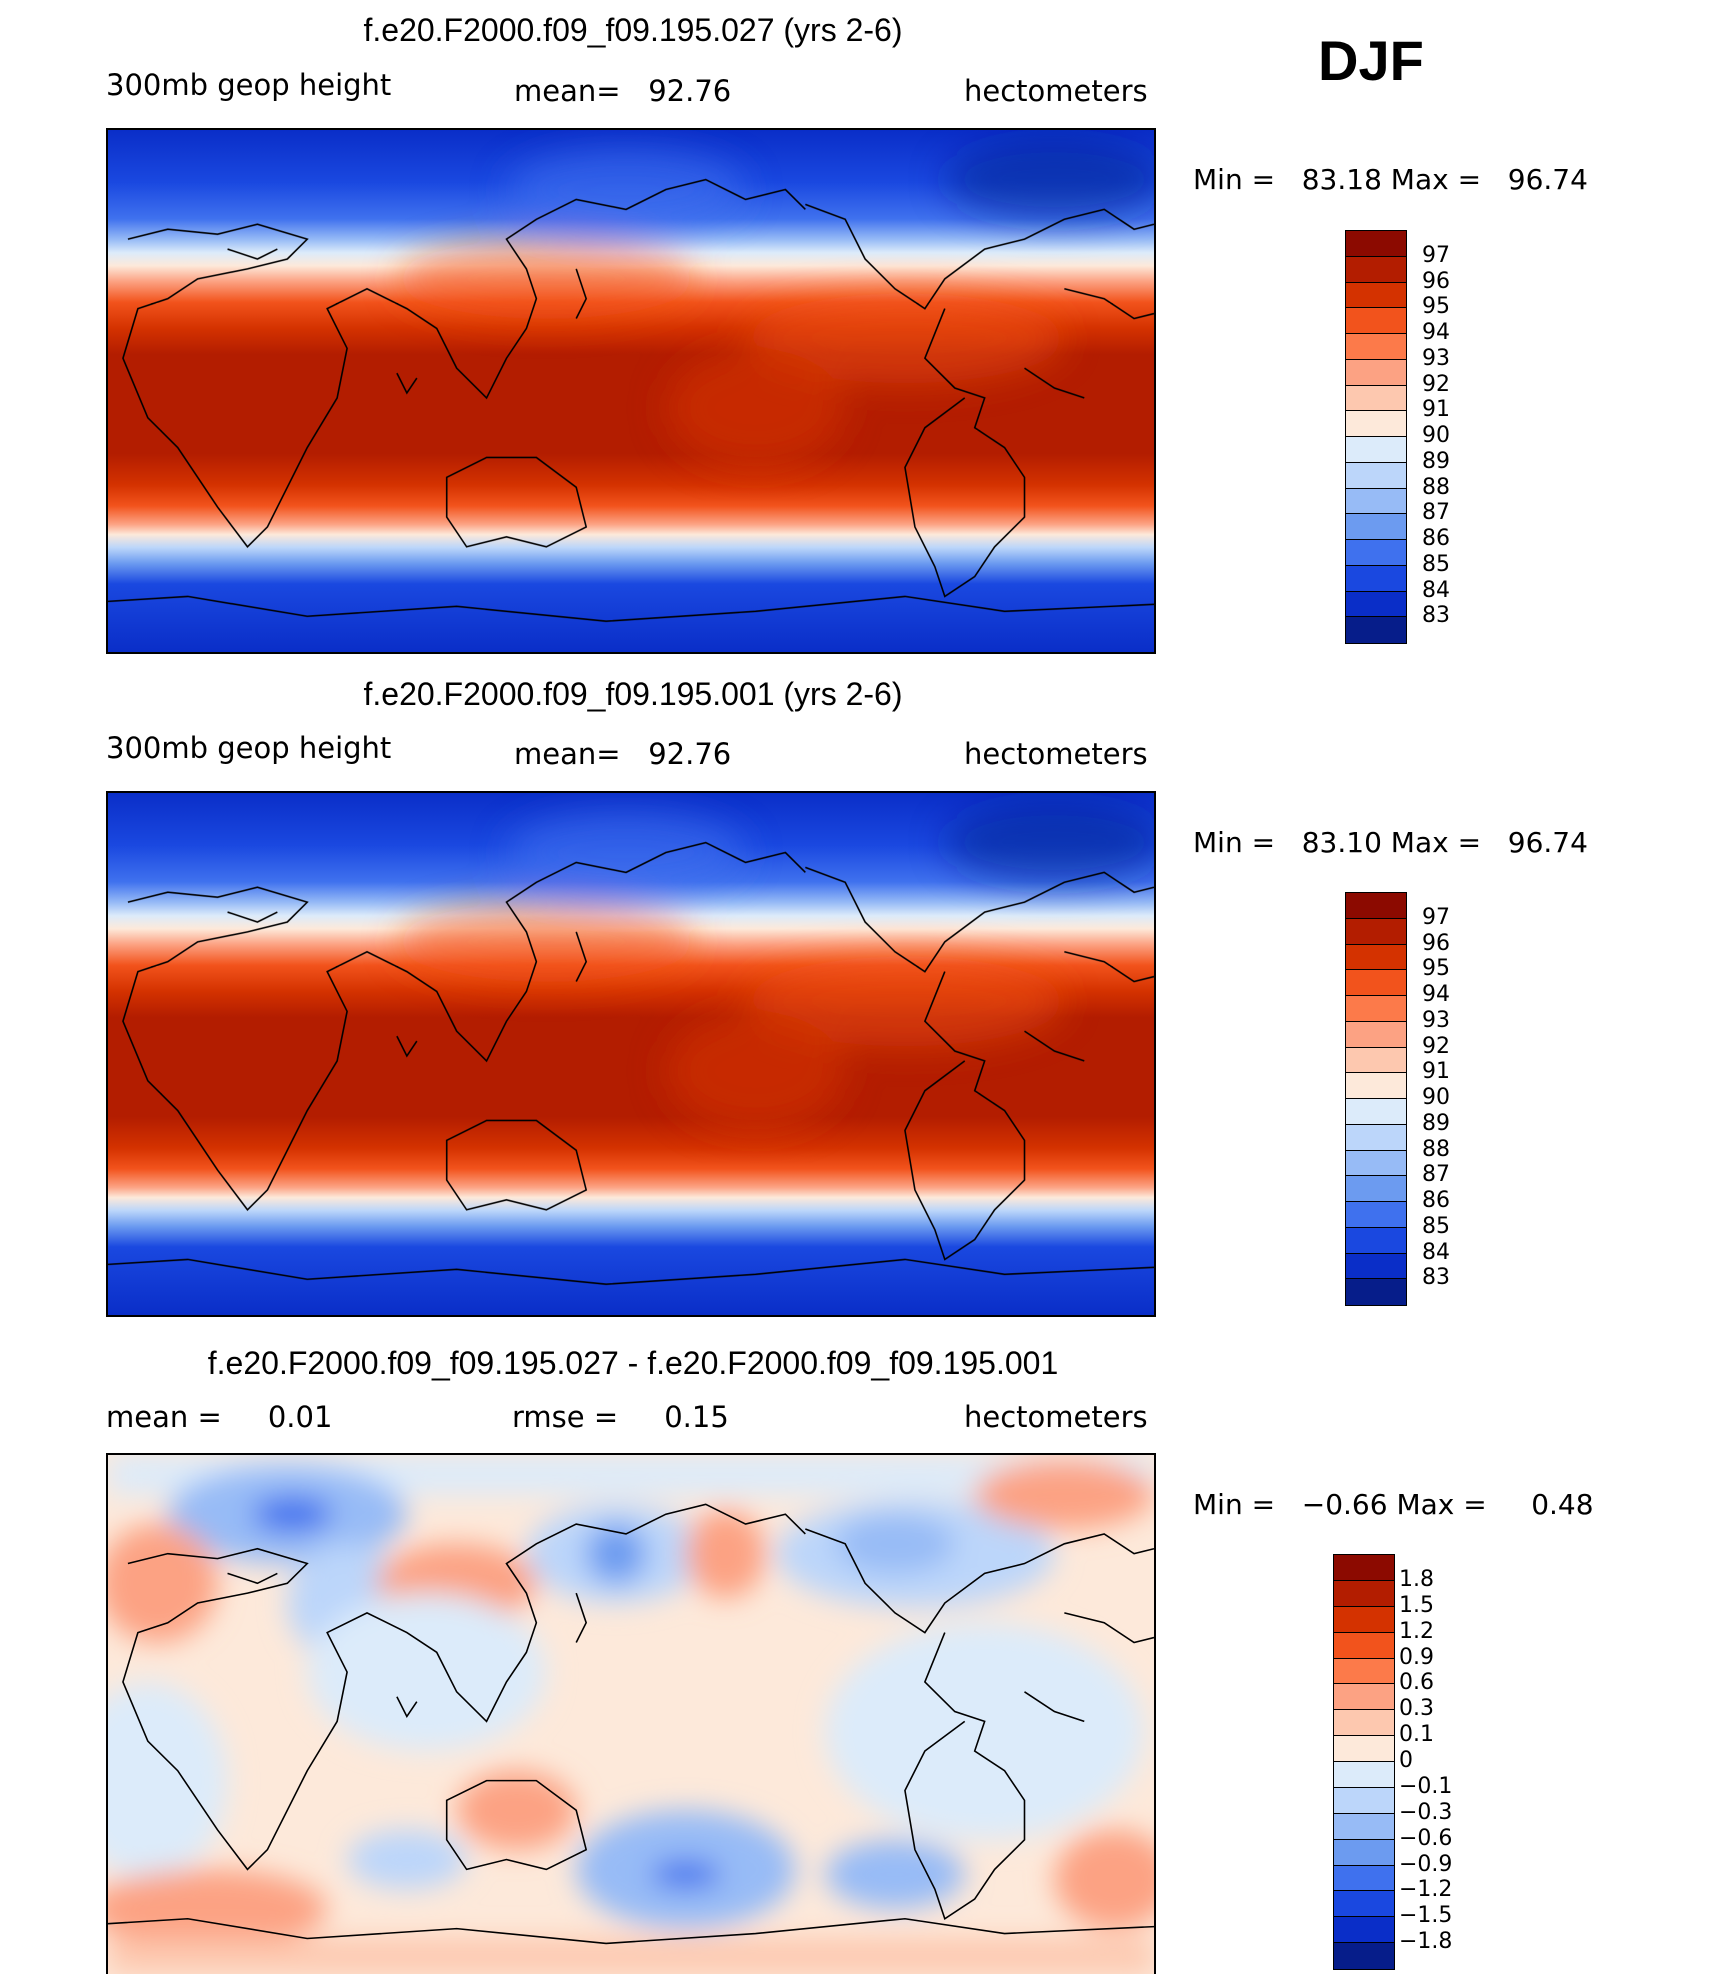 The image size is (1710, 1974). Describe the element at coordinates (633, 30) in the screenshot. I see `panel1-title: f.e20.F2000.f09_f09.195.027 (yrs 2-6)` at that location.